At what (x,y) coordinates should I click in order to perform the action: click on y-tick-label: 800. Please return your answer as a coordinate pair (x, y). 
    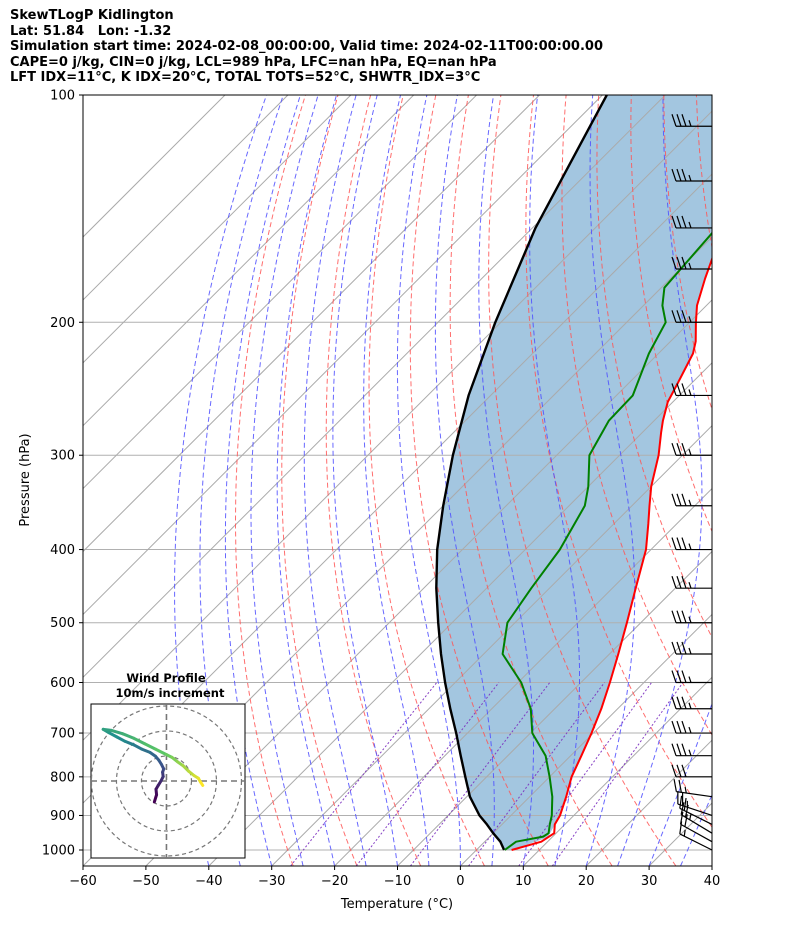
    Looking at the image, I should click on (62, 777).